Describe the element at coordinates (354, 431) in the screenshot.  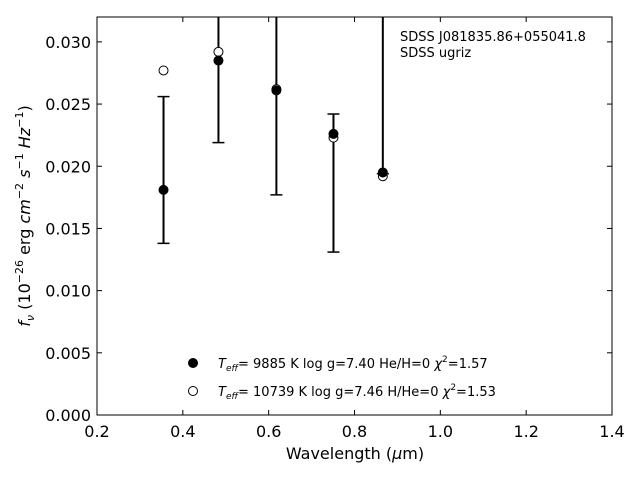
I see `x-tick-label-3: 0.8` at that location.